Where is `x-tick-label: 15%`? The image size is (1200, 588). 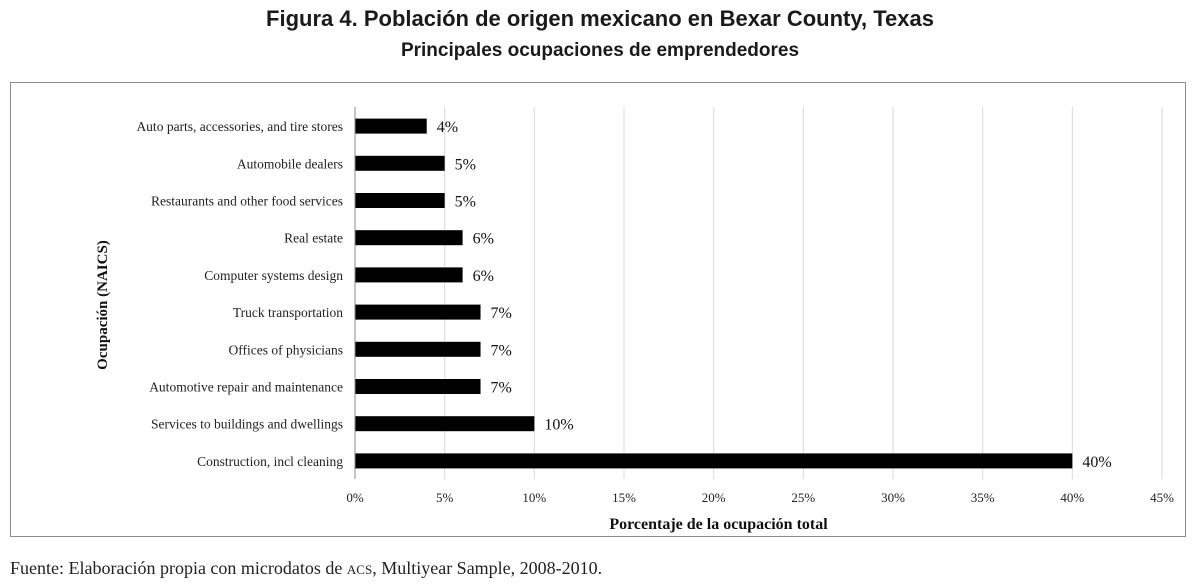 x-tick-label: 15% is located at coordinates (624, 497).